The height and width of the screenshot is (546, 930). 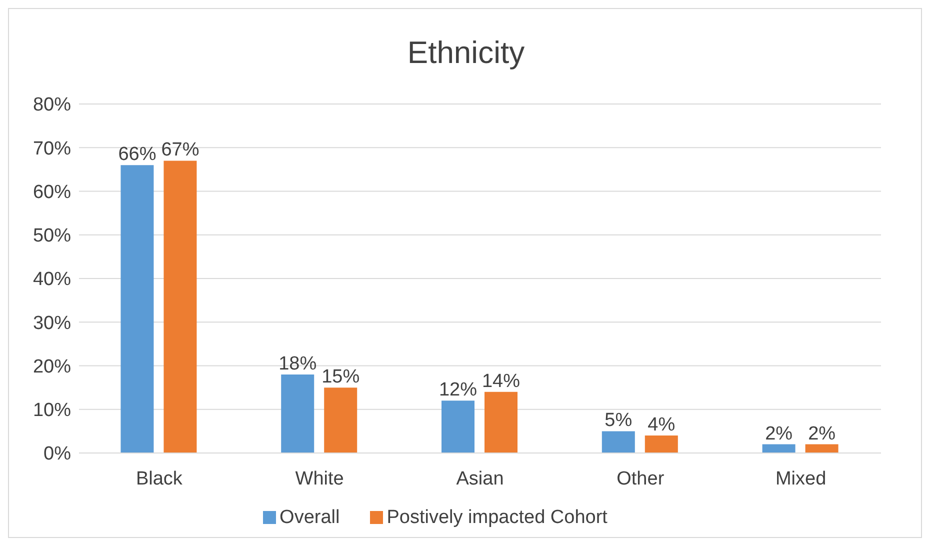 What do you see at coordinates (137, 155) in the screenshot?
I see `data-label: 66%` at bounding box center [137, 155].